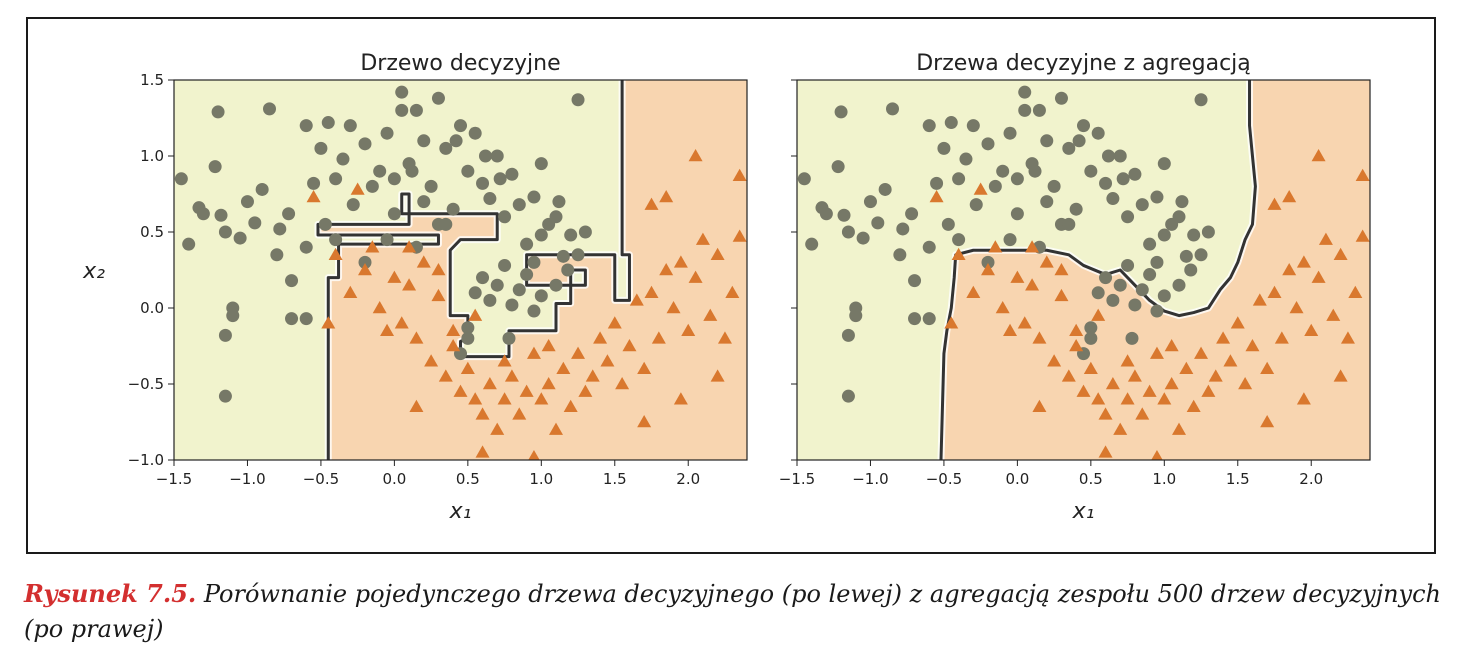 The height and width of the screenshot is (668, 1472). What do you see at coordinates (146, 460) in the screenshot?
I see `y-tick-label: −1.0` at bounding box center [146, 460].